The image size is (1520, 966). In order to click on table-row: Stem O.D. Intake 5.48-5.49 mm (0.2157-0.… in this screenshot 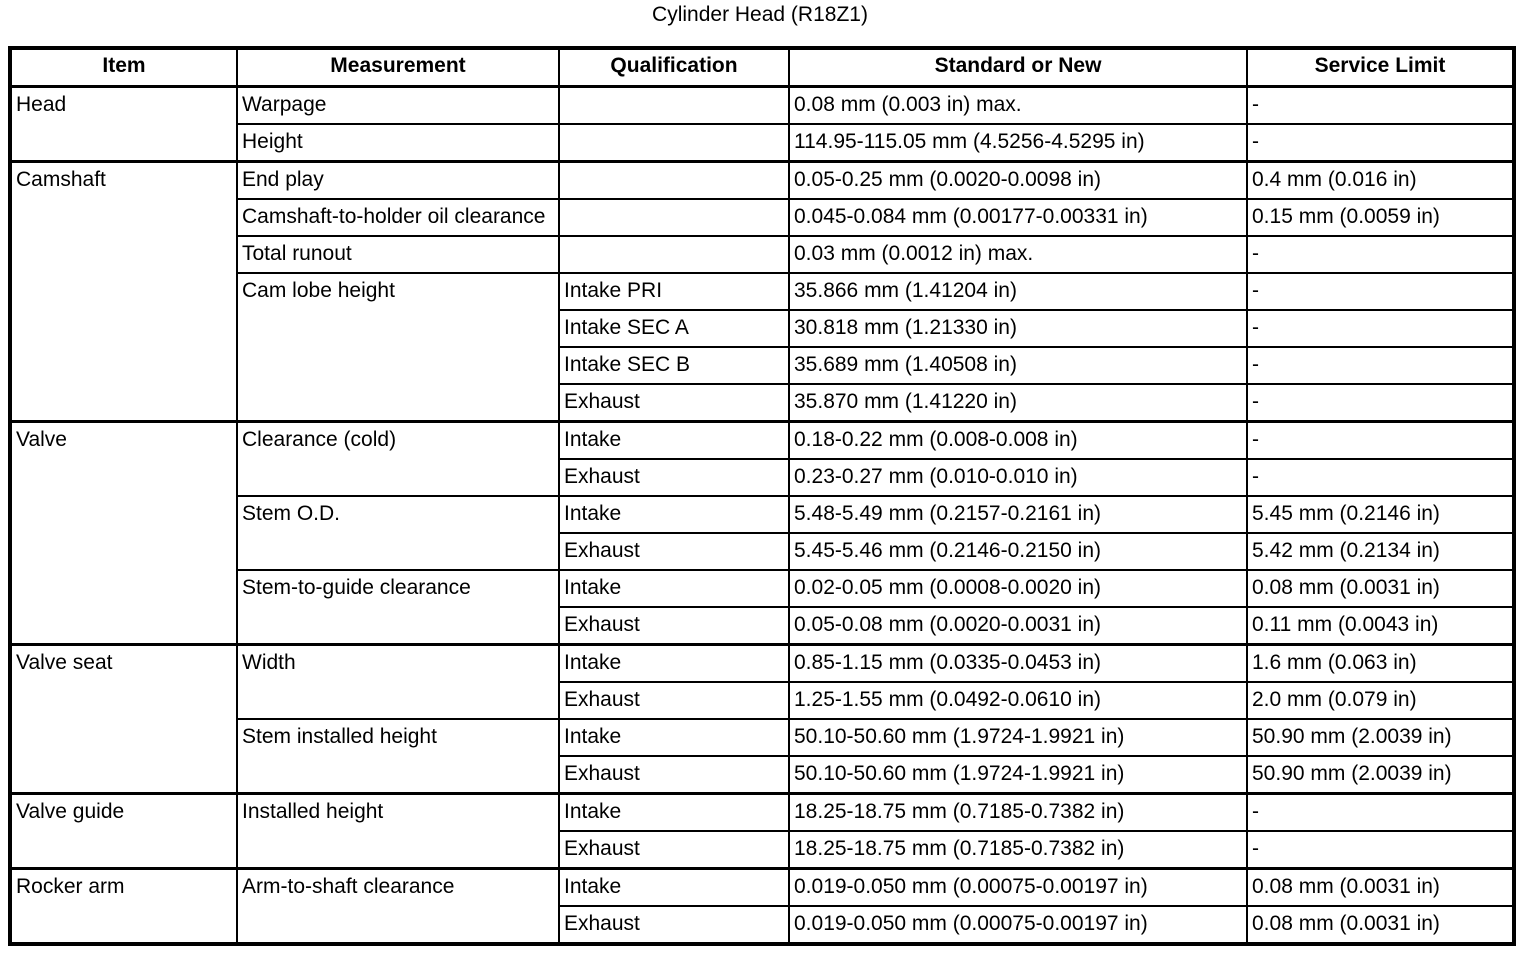, I will do `click(762, 533)`.